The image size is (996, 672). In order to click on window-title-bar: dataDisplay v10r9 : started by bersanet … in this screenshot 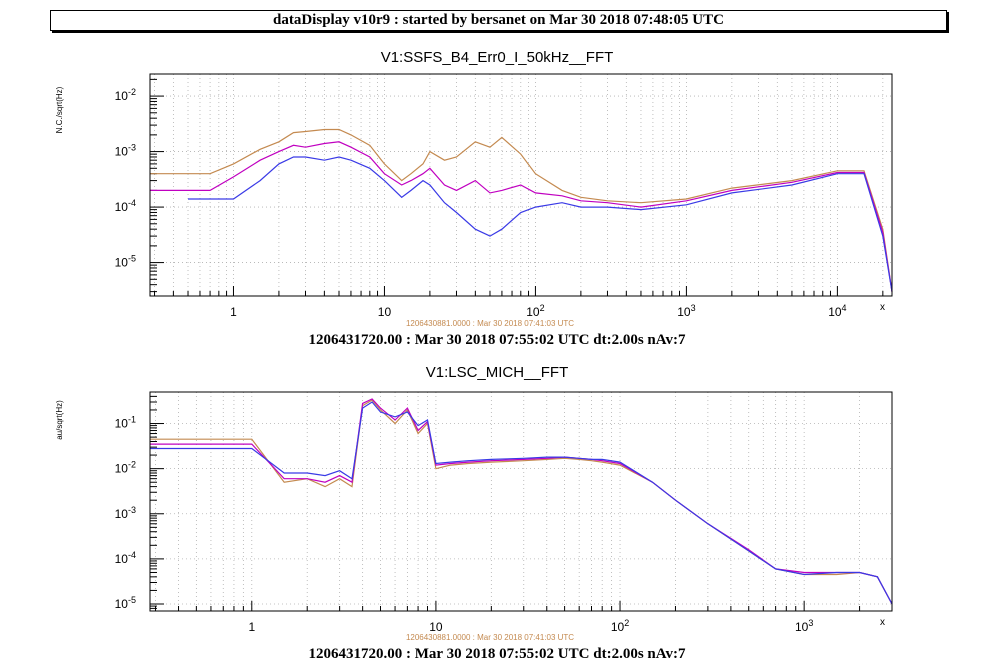, I will do `click(498, 20)`.